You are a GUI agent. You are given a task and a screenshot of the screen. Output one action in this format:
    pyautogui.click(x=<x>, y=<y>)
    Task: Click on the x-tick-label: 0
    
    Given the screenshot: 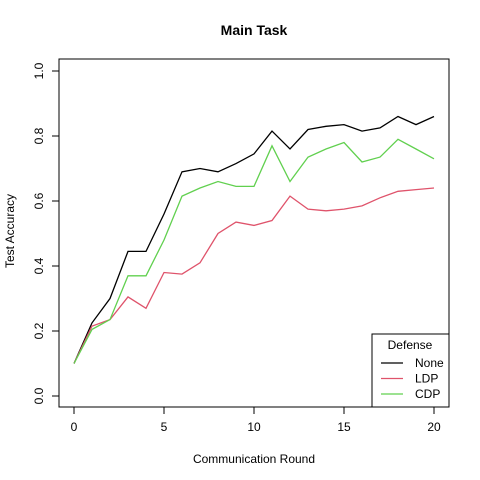 What is the action you would take?
    pyautogui.click(x=74, y=427)
    